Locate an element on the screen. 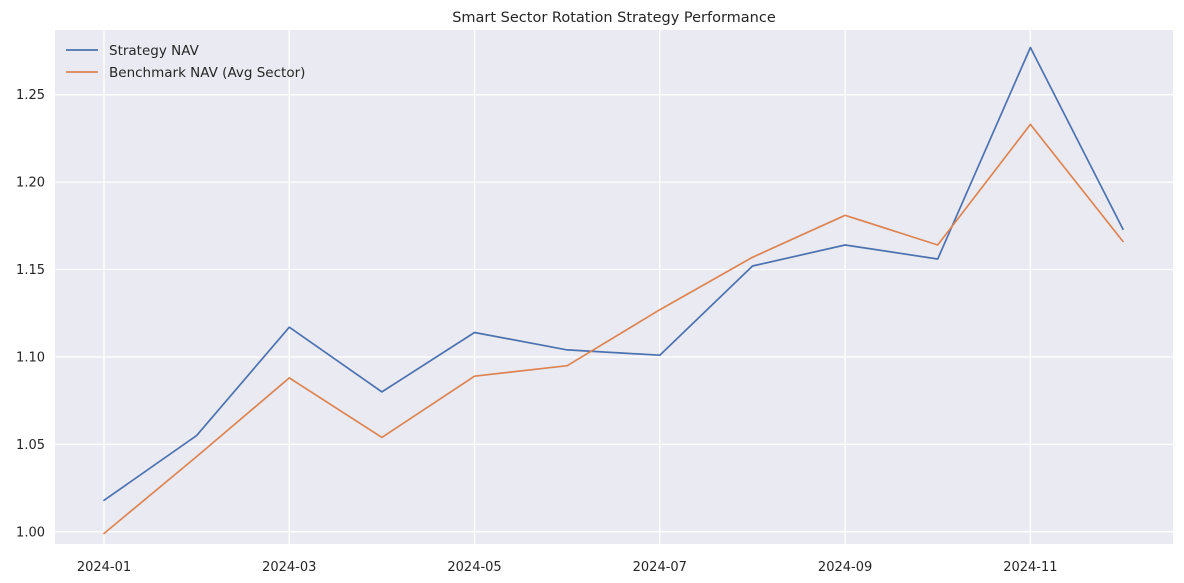  legend-label: Strategy NAV is located at coordinates (154, 51).